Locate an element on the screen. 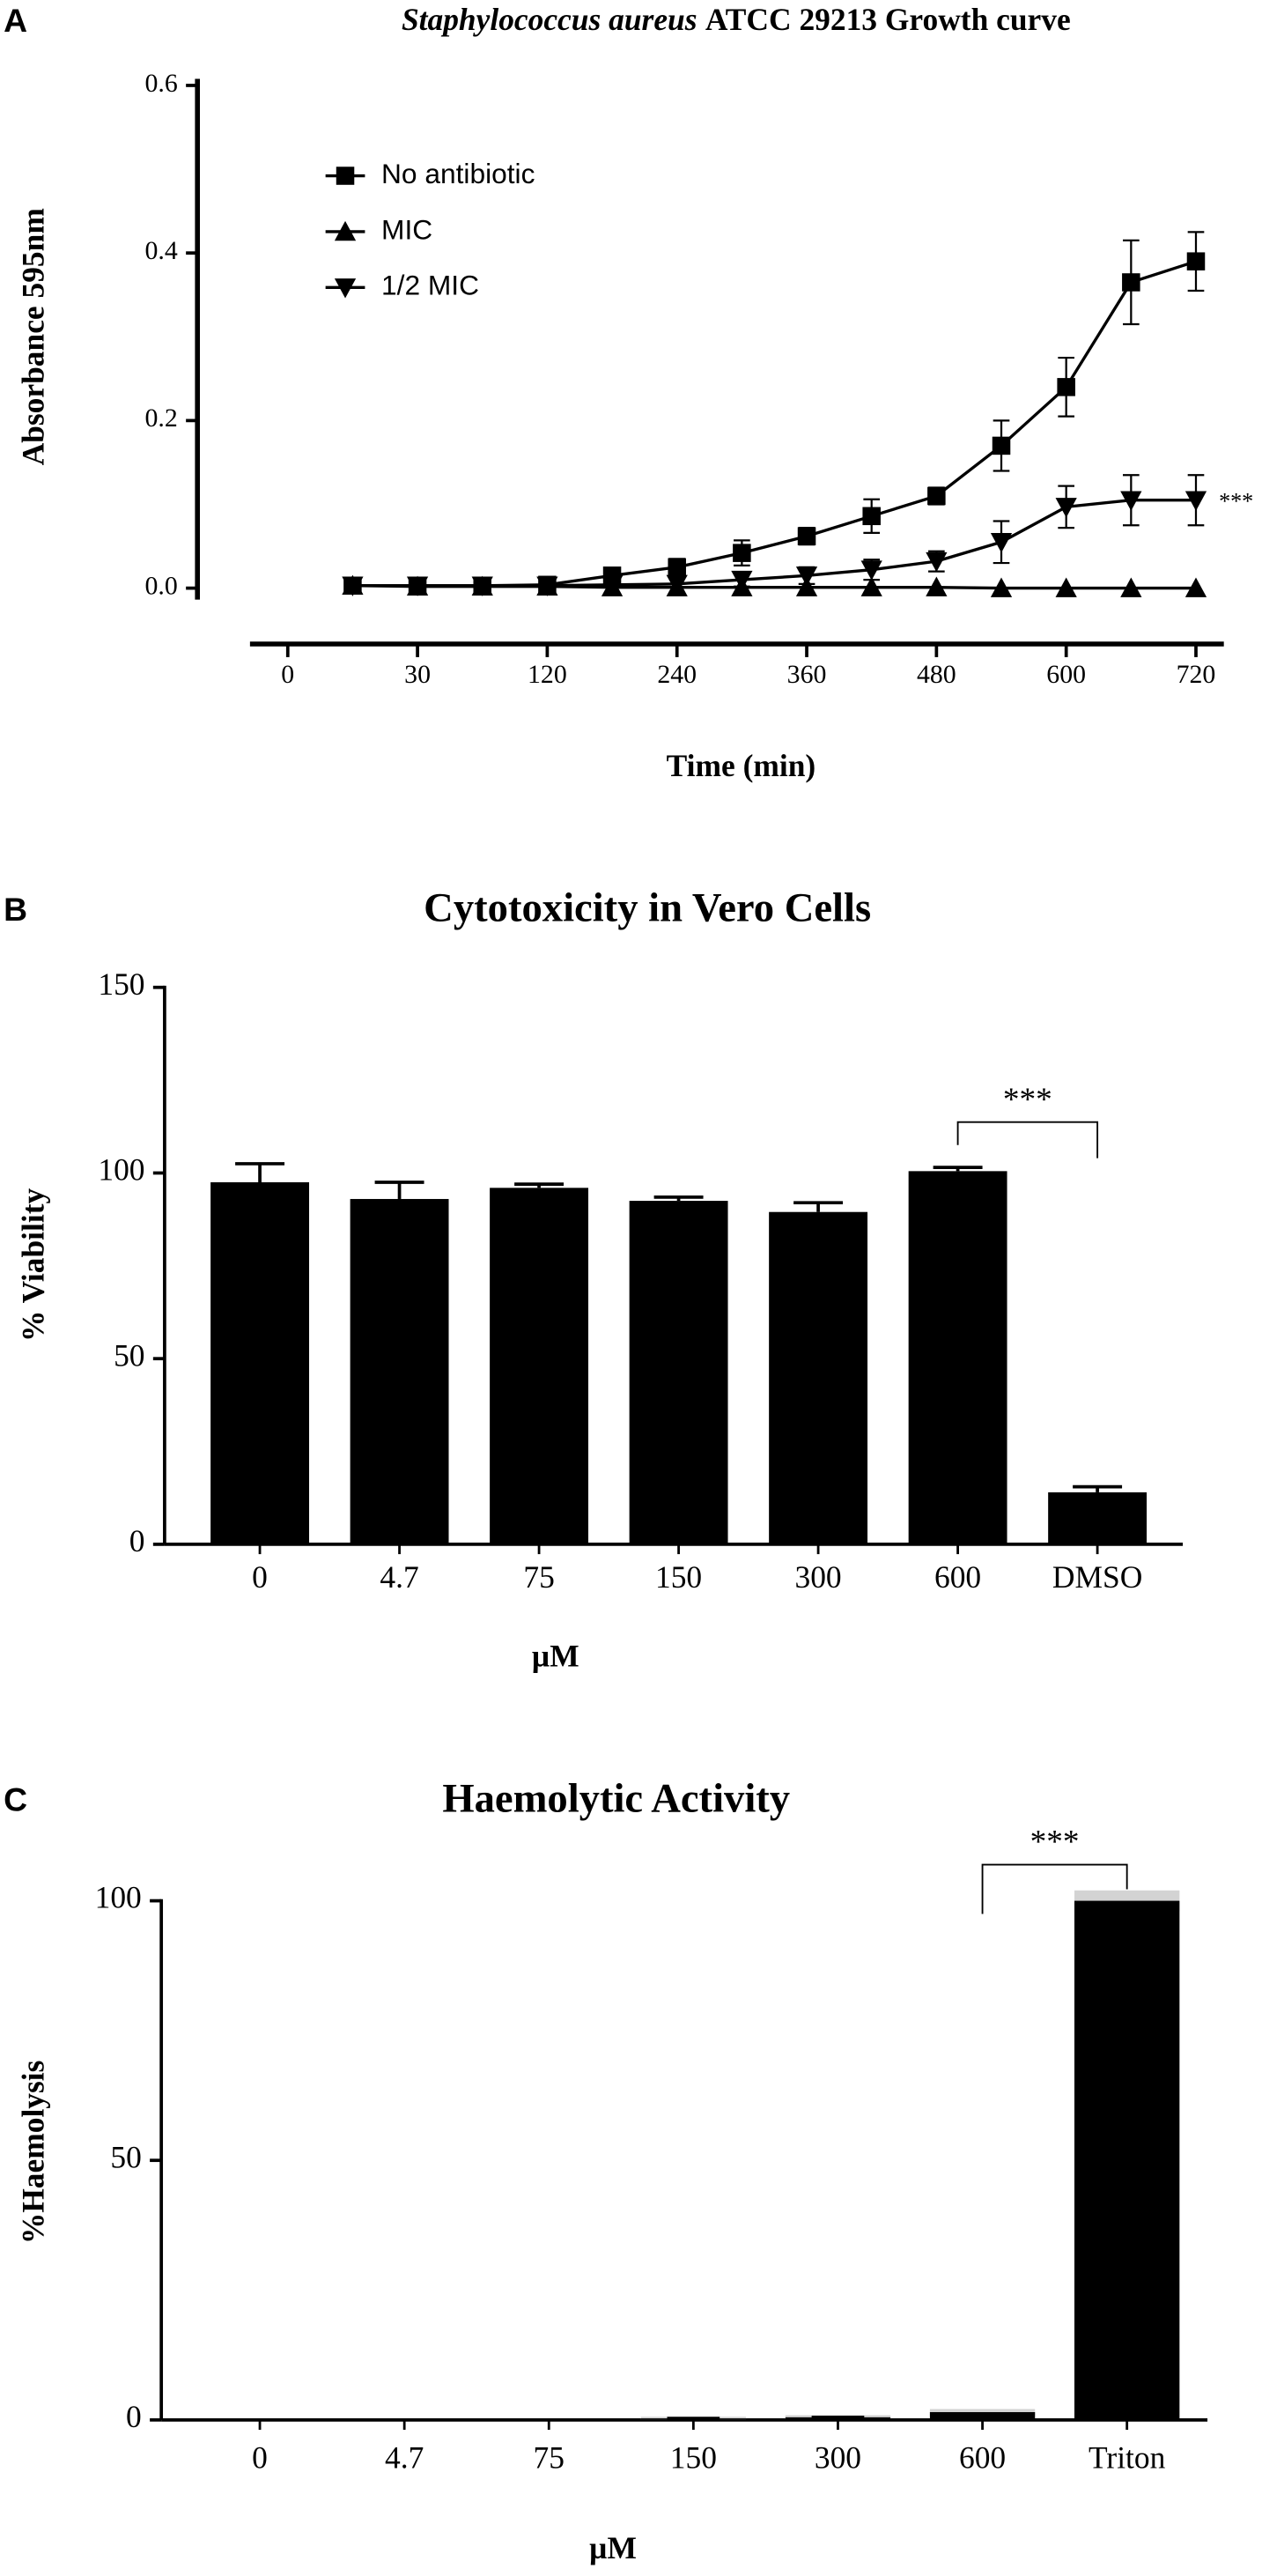  y-tick-label: 0.0 is located at coordinates (161, 586).